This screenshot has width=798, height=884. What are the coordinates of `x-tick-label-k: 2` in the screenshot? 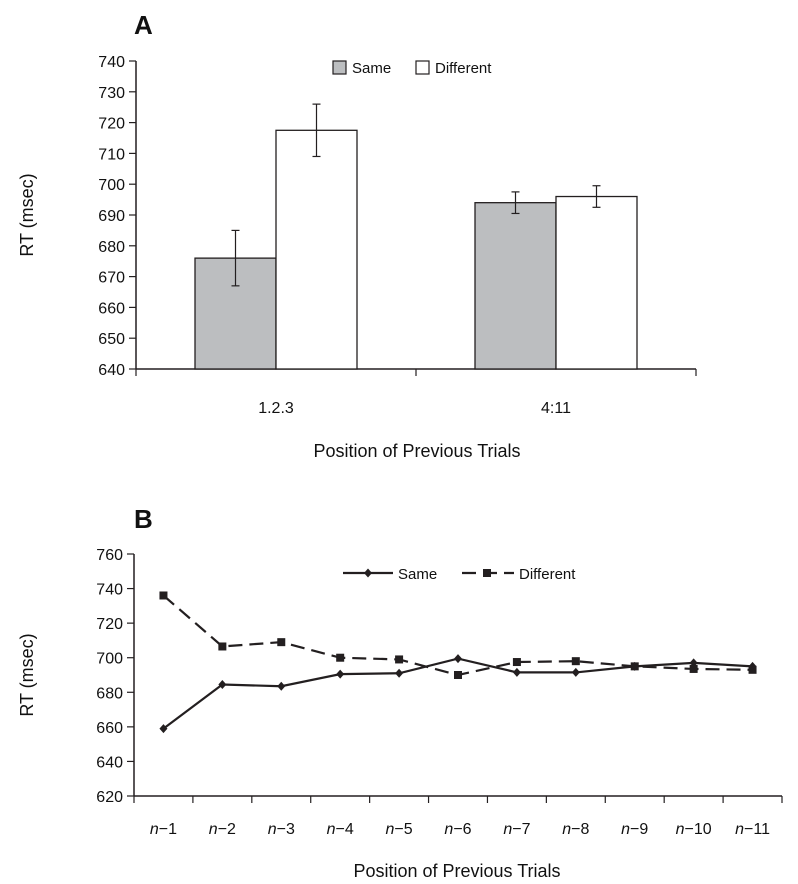 It's located at (231, 829).